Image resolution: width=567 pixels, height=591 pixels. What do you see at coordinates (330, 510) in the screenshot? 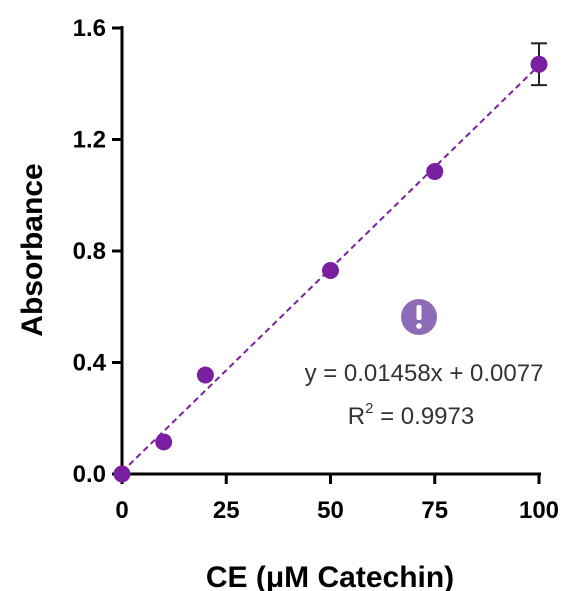
I see `x-tick-label: 50` at bounding box center [330, 510].